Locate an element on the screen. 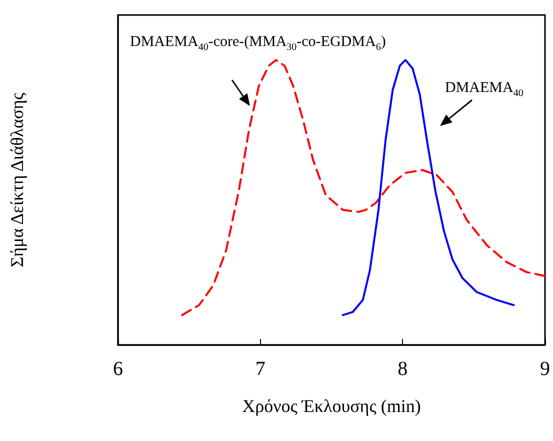 This screenshot has width=553, height=441. x-tick-label: 8 is located at coordinates (403, 369).